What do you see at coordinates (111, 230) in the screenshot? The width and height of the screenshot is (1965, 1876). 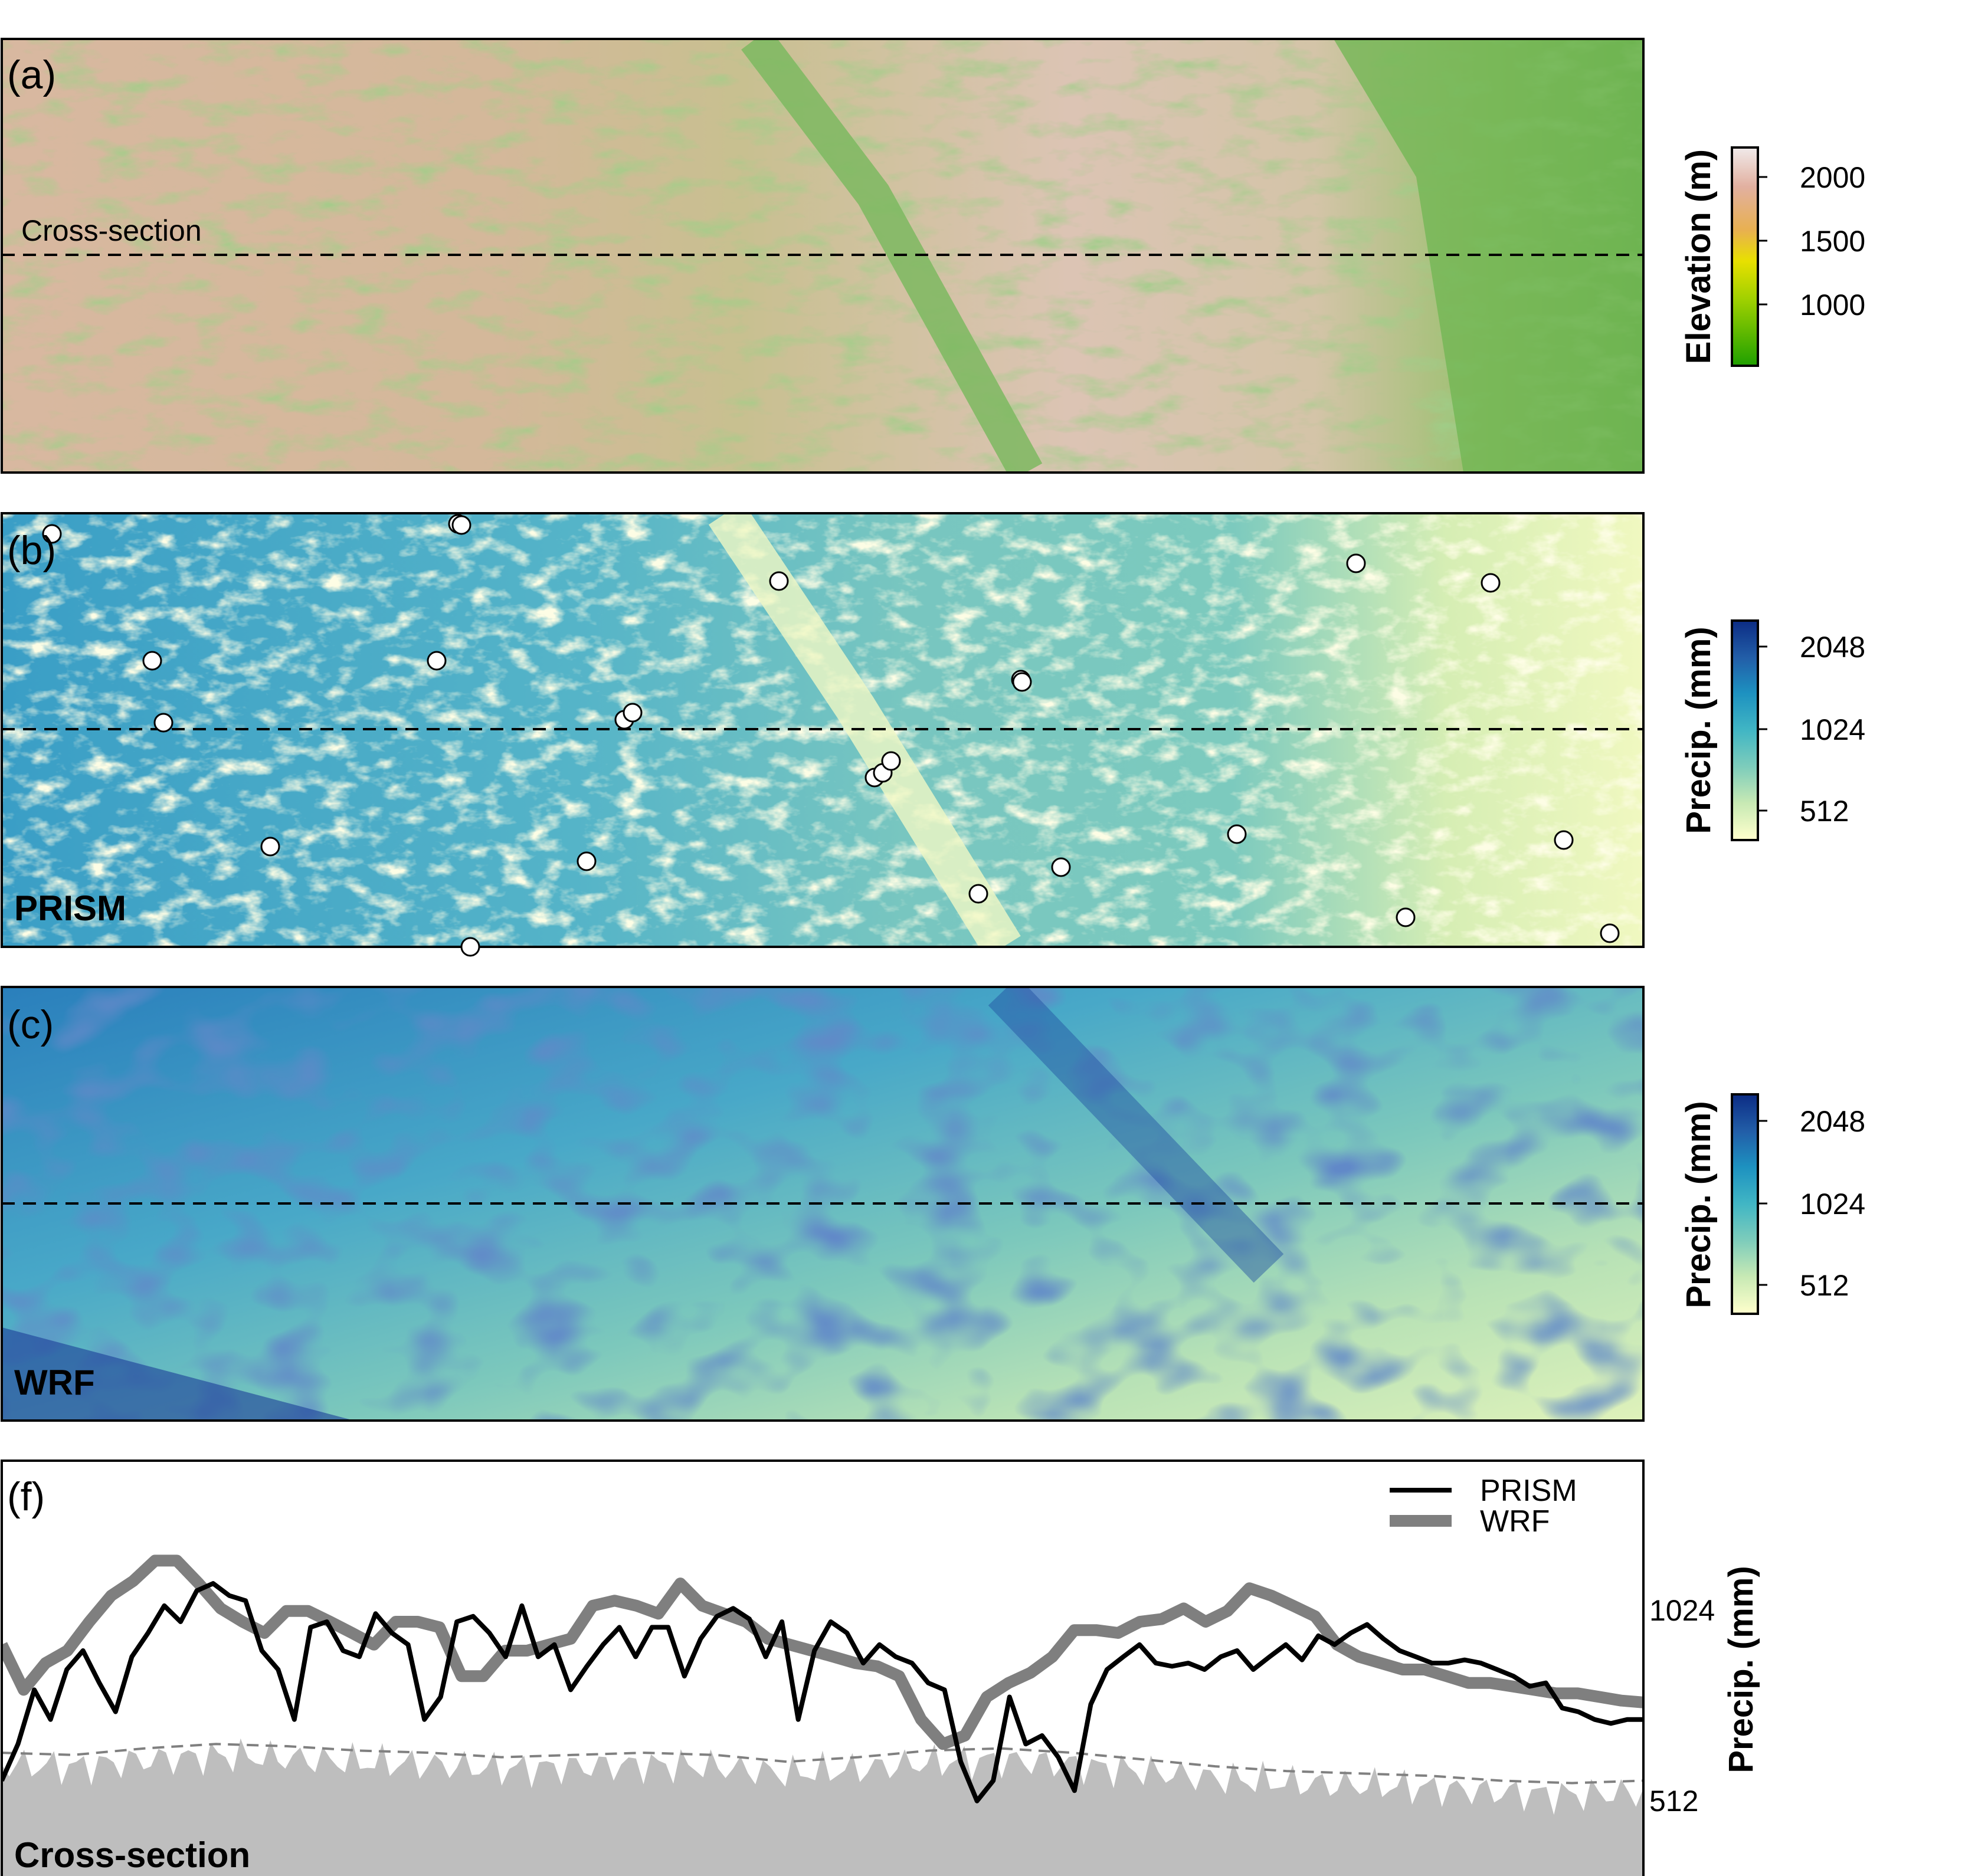 I see `cross-section-label: Cross-section` at bounding box center [111, 230].